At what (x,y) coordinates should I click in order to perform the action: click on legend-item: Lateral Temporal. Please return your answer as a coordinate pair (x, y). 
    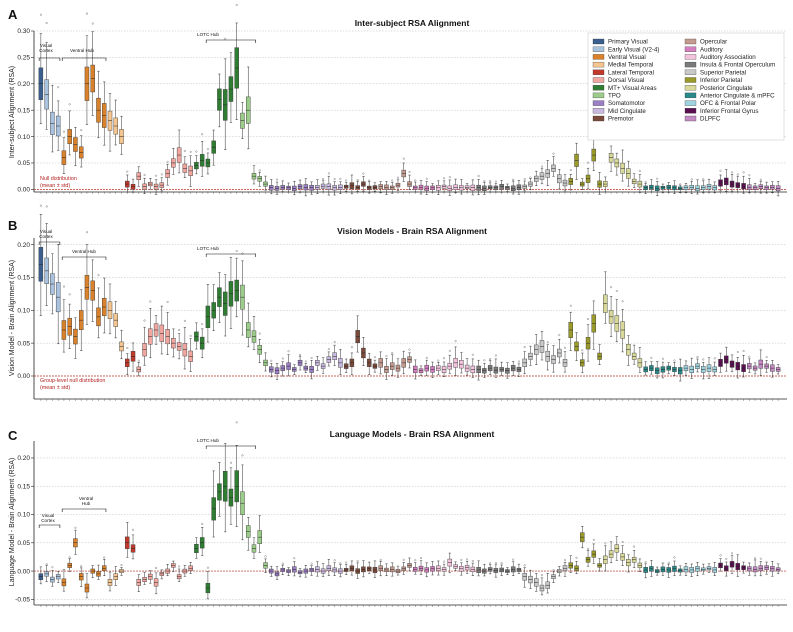
    Looking at the image, I should click on (623, 72).